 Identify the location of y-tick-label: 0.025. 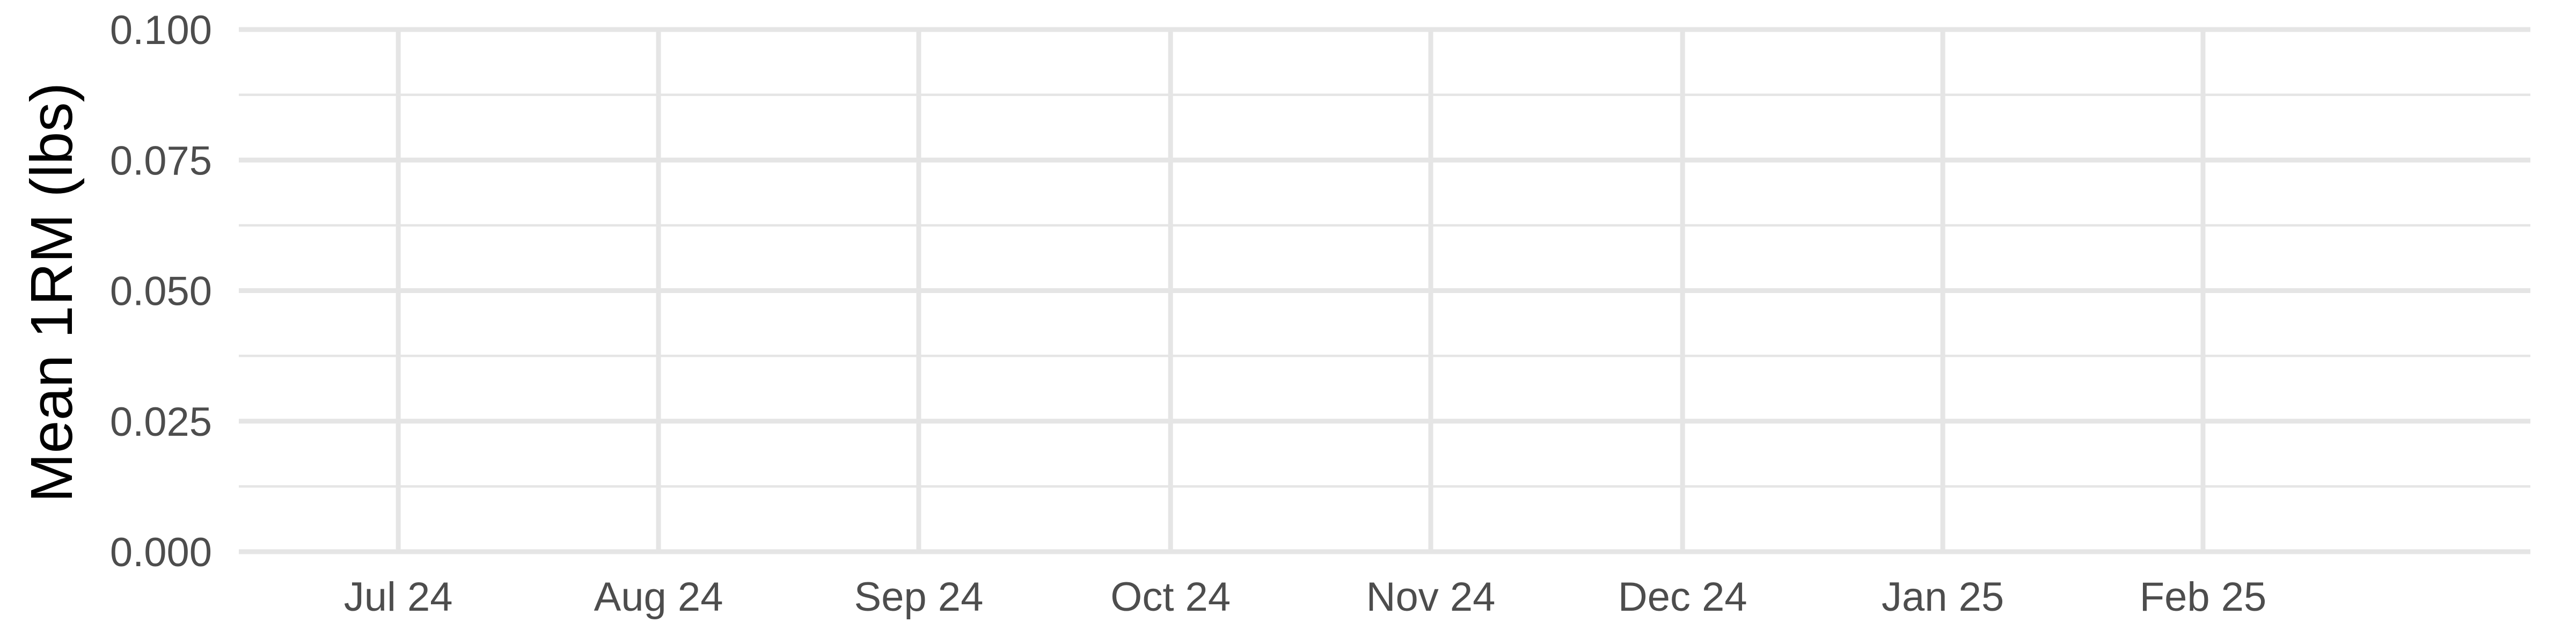
(161, 422).